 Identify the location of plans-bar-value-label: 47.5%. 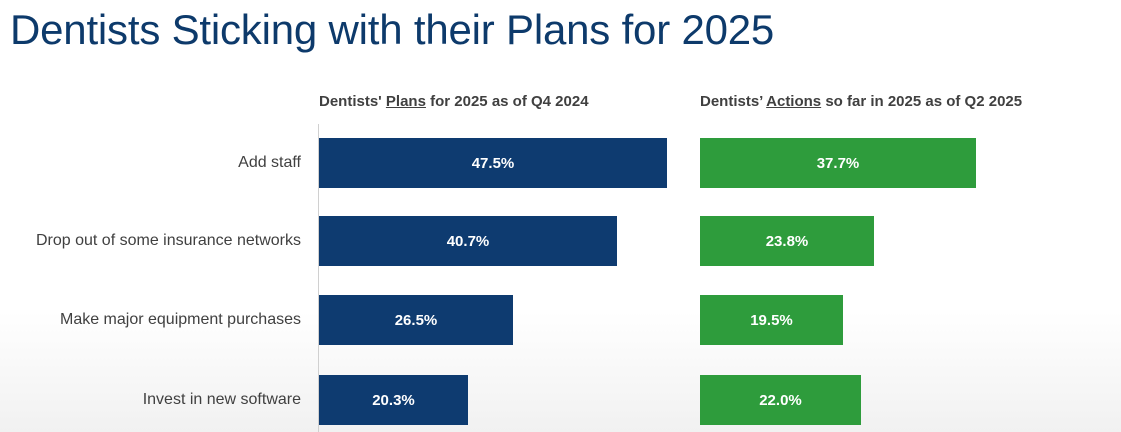
(493, 163).